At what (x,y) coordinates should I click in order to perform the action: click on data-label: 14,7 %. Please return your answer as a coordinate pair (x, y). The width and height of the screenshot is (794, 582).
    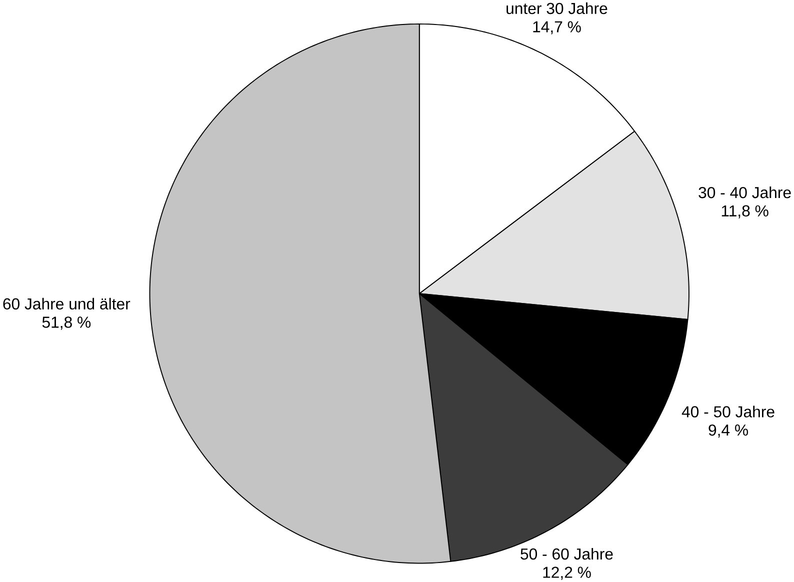
    Looking at the image, I should click on (557, 27).